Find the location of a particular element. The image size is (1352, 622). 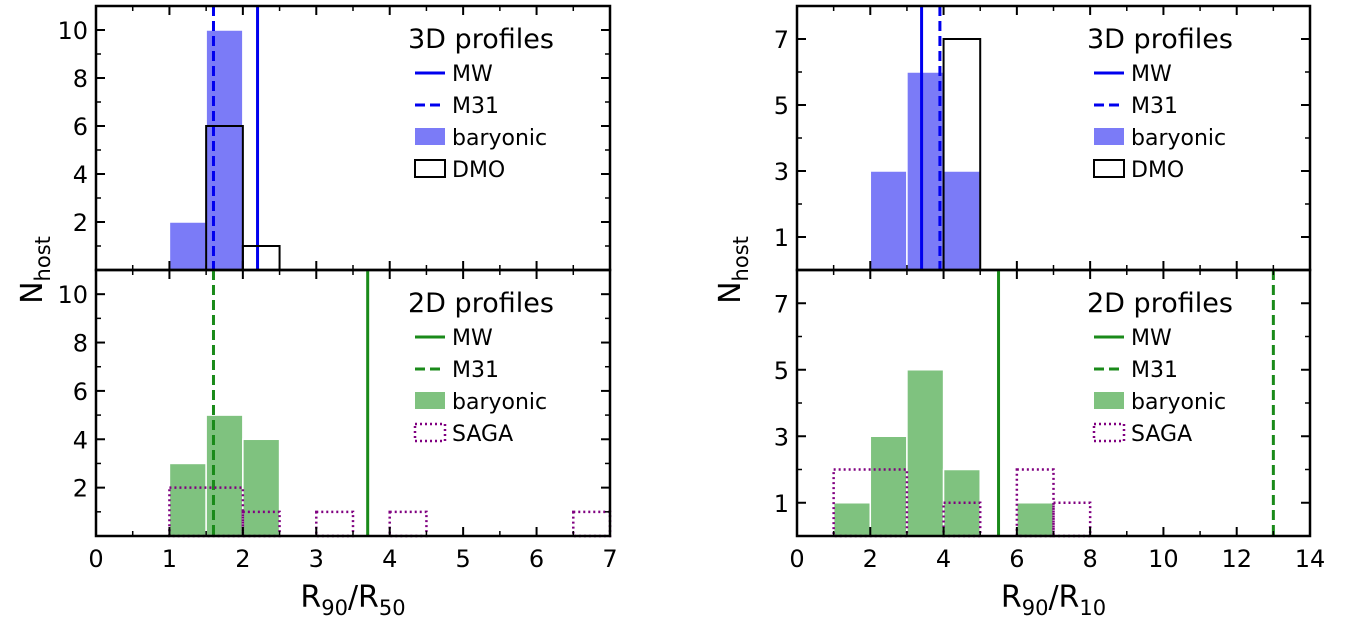

y-axis-label-right: Nhost is located at coordinates (733, 270).